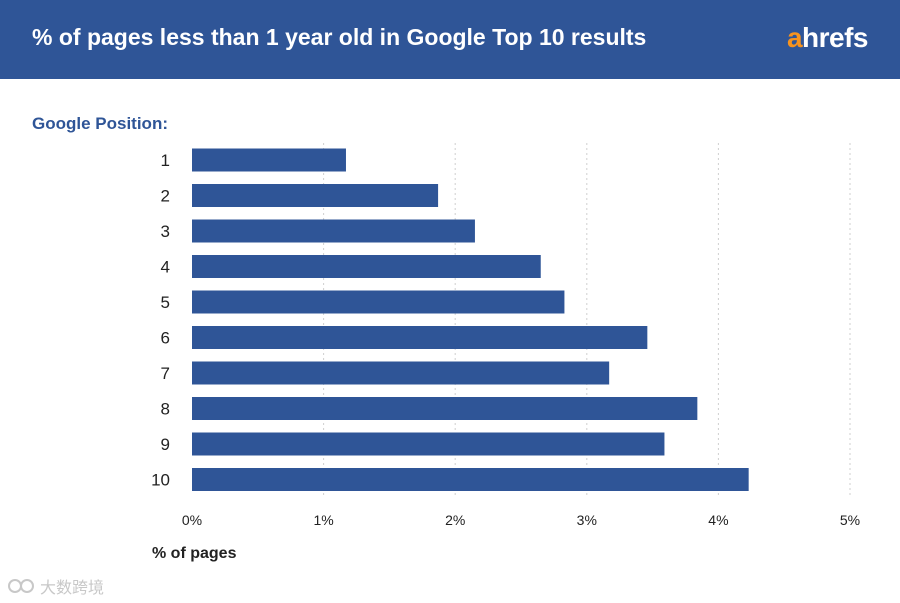  Describe the element at coordinates (21, 586) in the screenshot. I see `watermark-logo-icon` at that location.